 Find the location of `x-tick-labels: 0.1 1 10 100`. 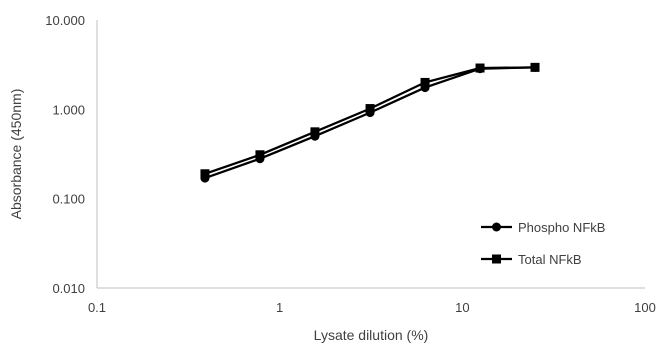

x-tick-labels: 0.1 1 10 100 is located at coordinates (372, 307).